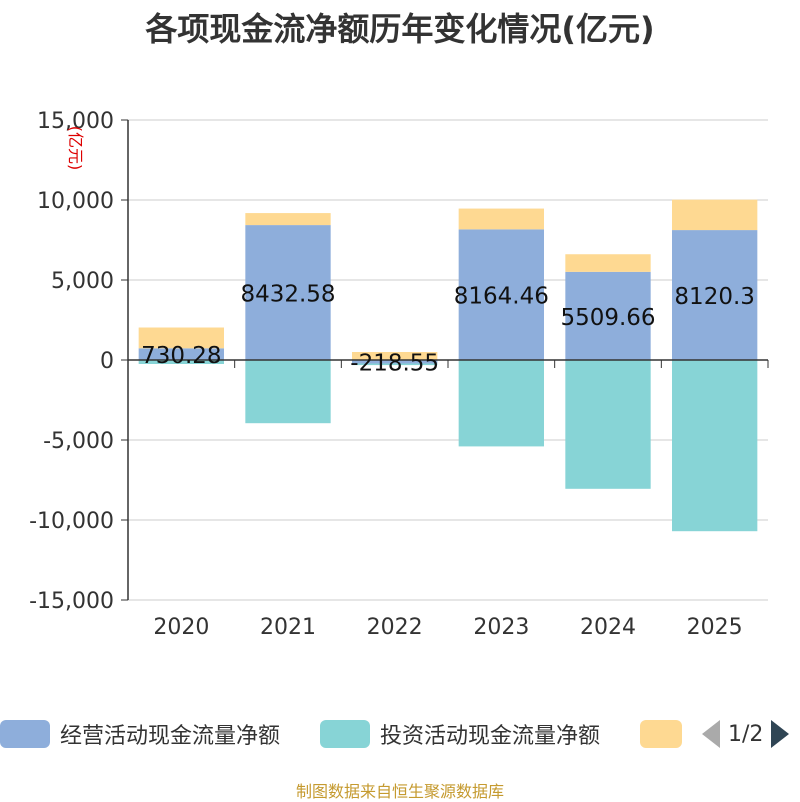  I want to click on pager-prev-icon, so click(711, 734).